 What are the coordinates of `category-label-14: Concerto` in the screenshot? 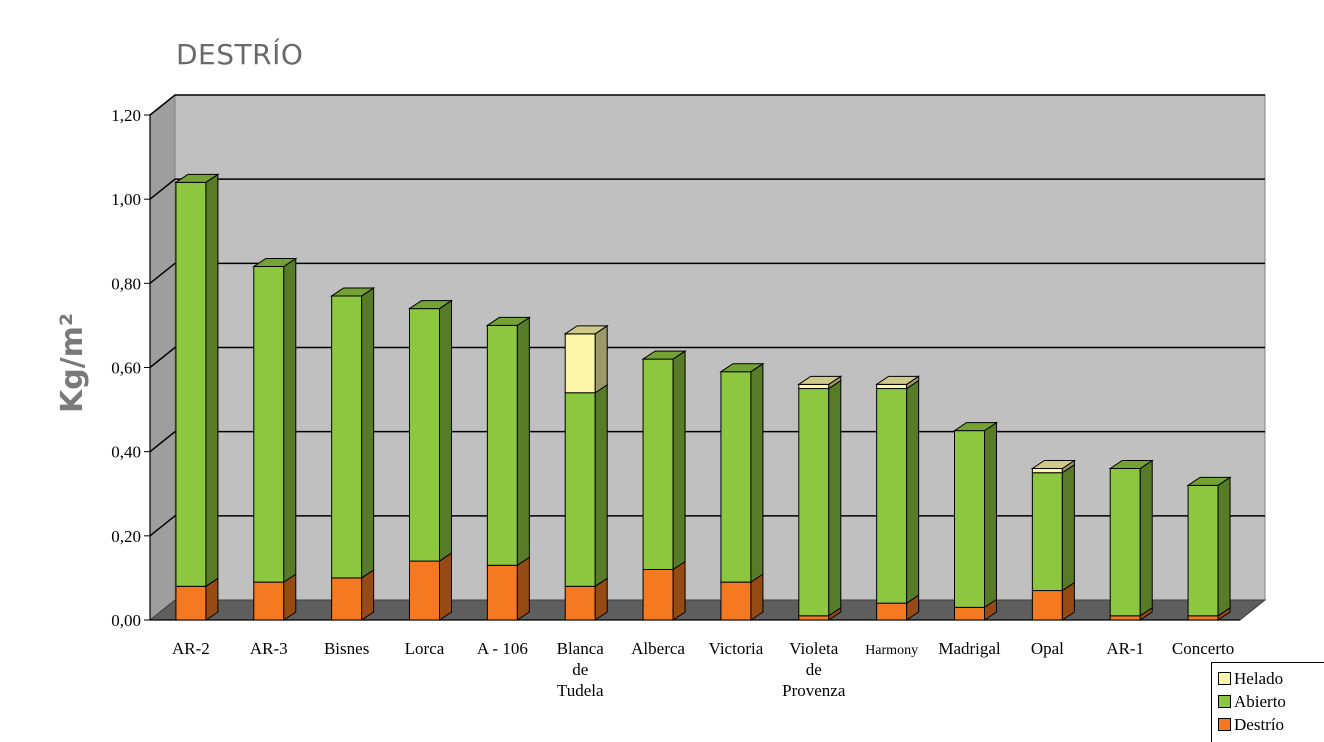 It's located at (1203, 648).